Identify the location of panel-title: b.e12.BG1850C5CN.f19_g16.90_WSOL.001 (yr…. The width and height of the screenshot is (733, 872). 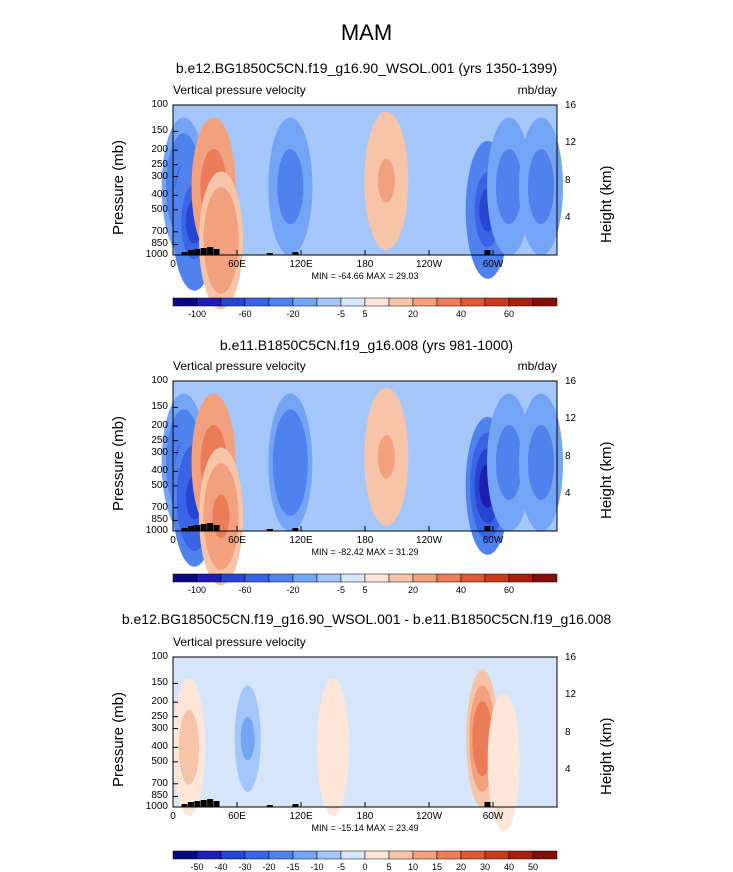
(366, 68).